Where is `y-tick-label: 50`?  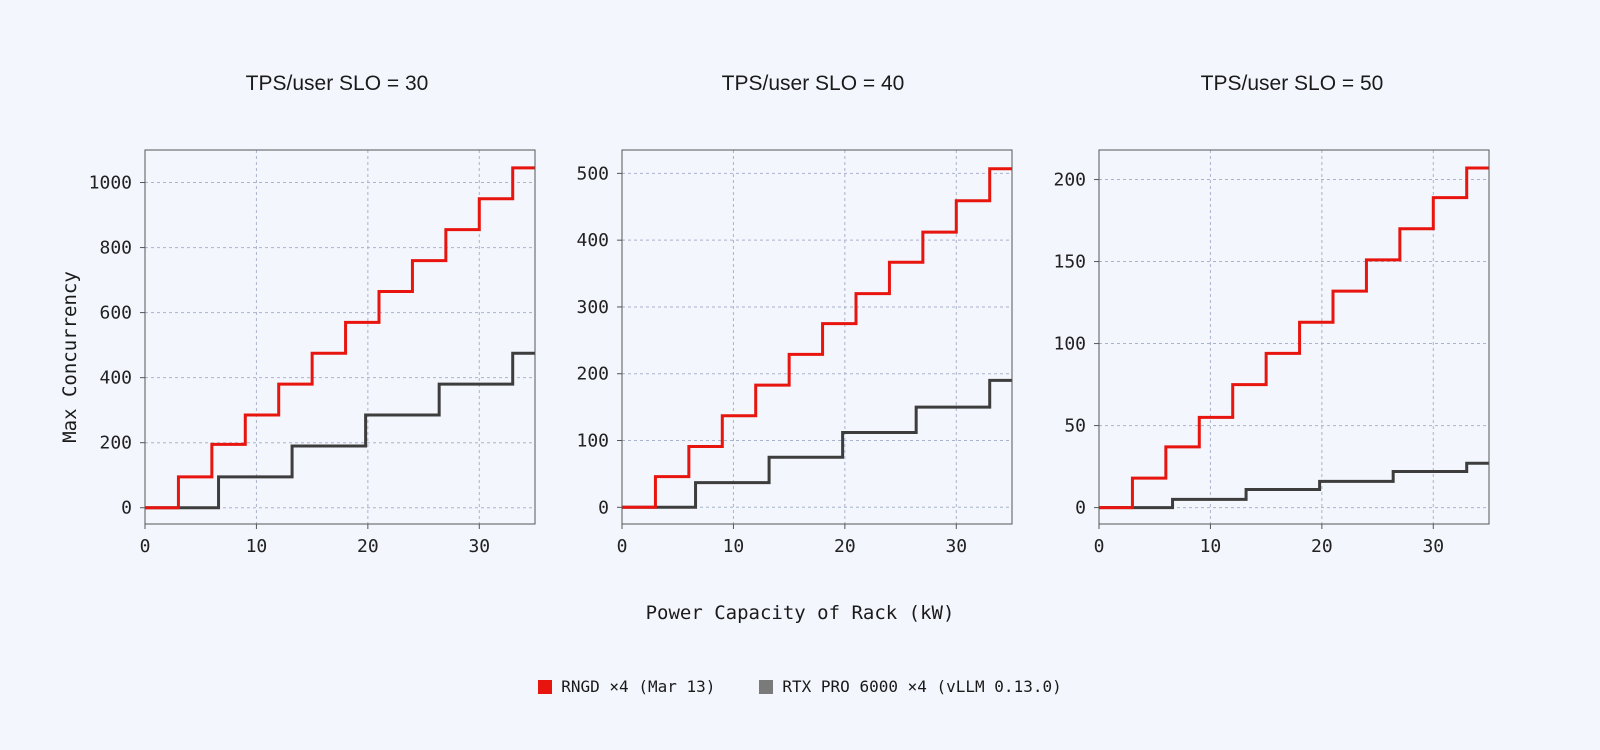
y-tick-label: 50 is located at coordinates (1075, 426).